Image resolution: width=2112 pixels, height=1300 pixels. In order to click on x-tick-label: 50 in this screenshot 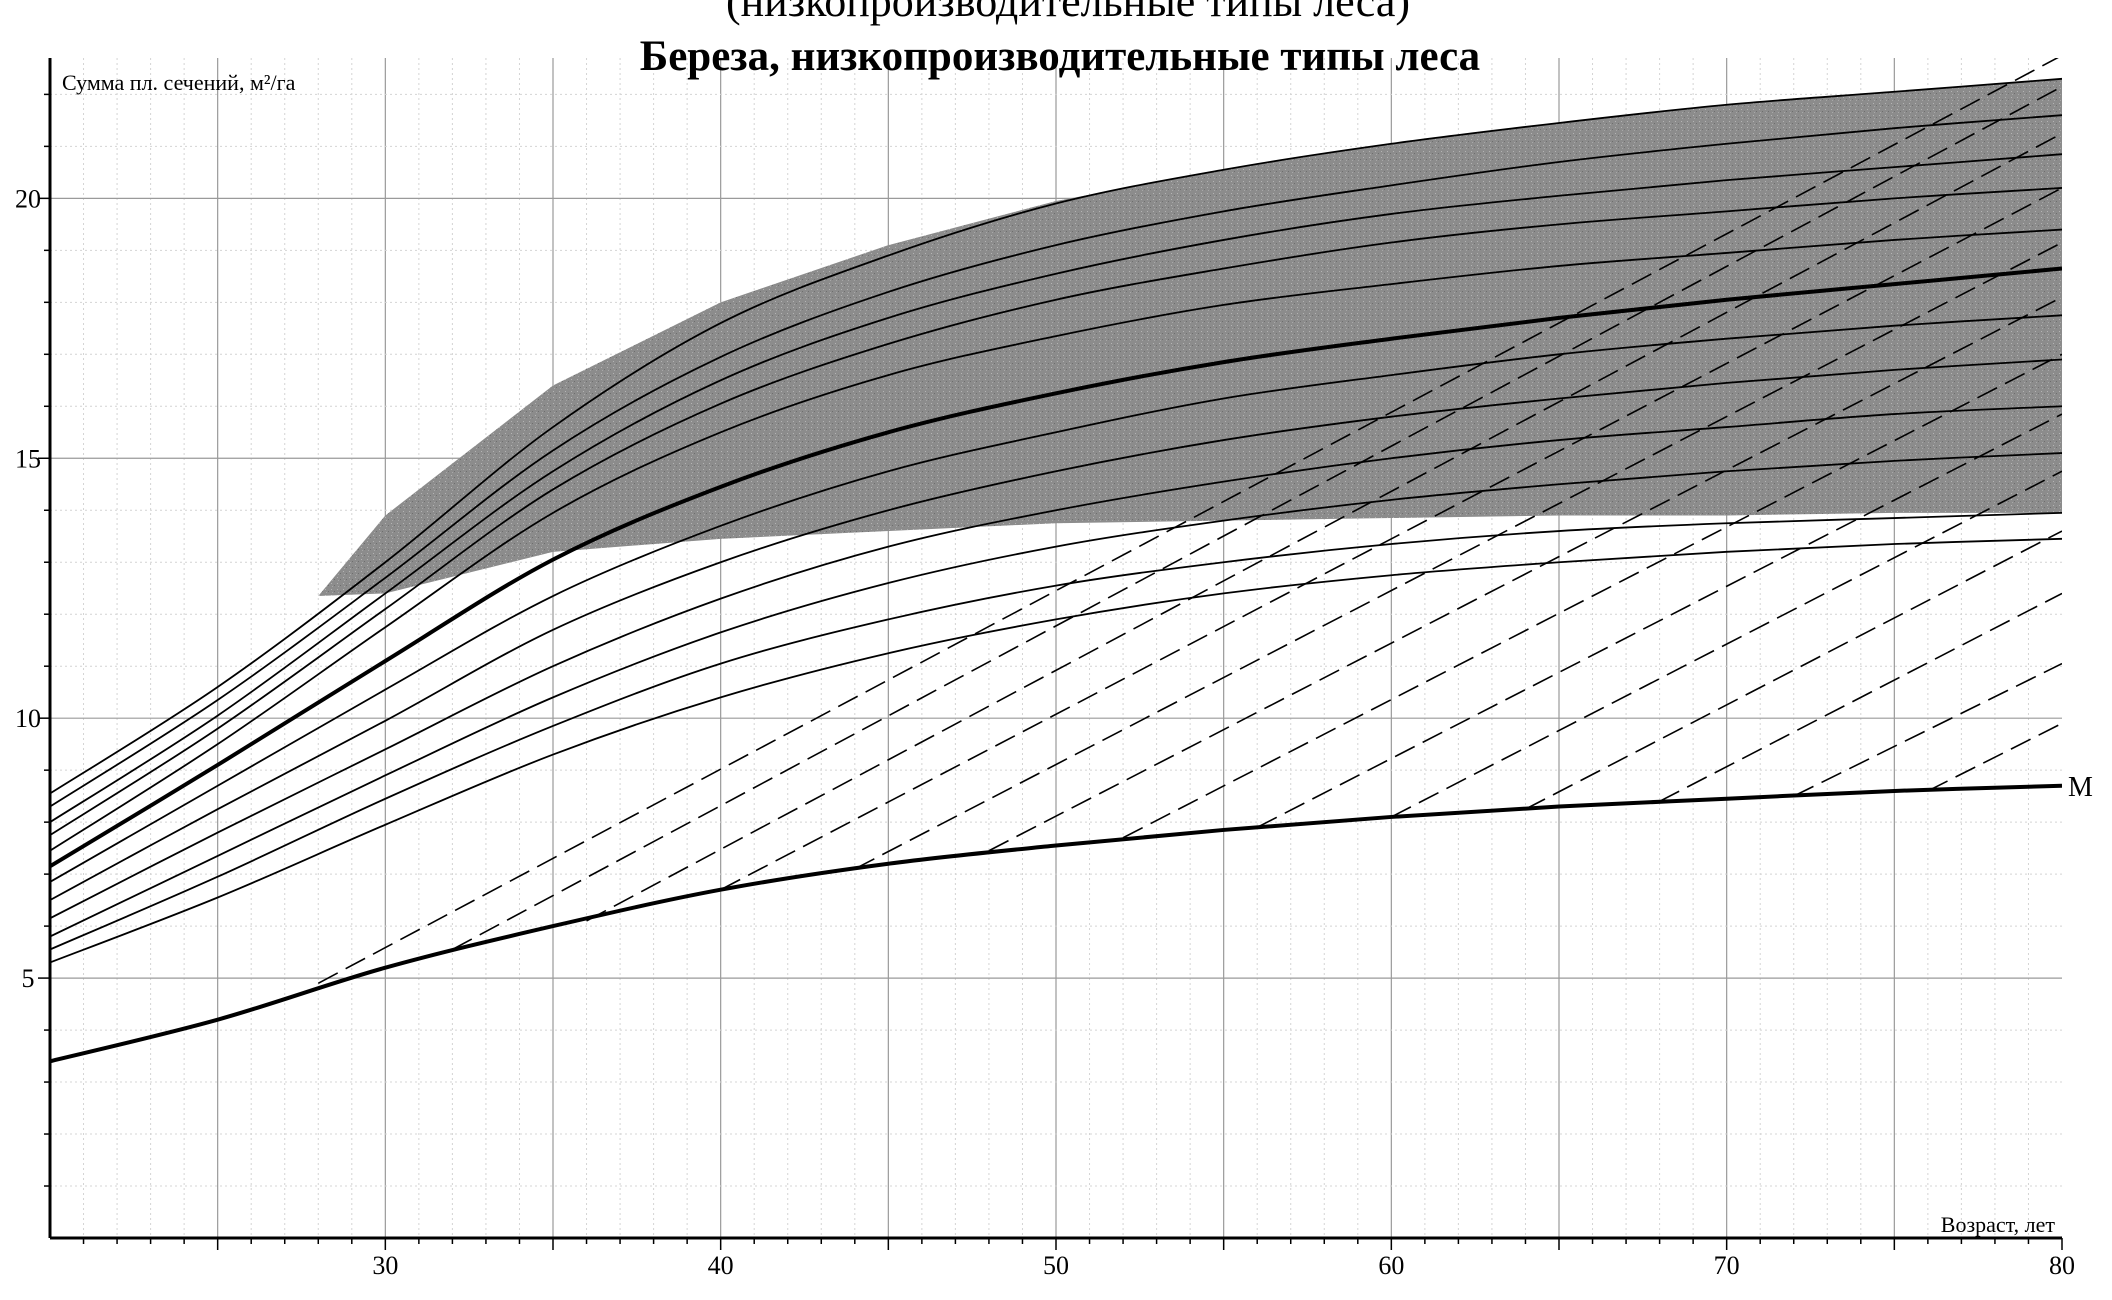, I will do `click(1056, 1265)`.